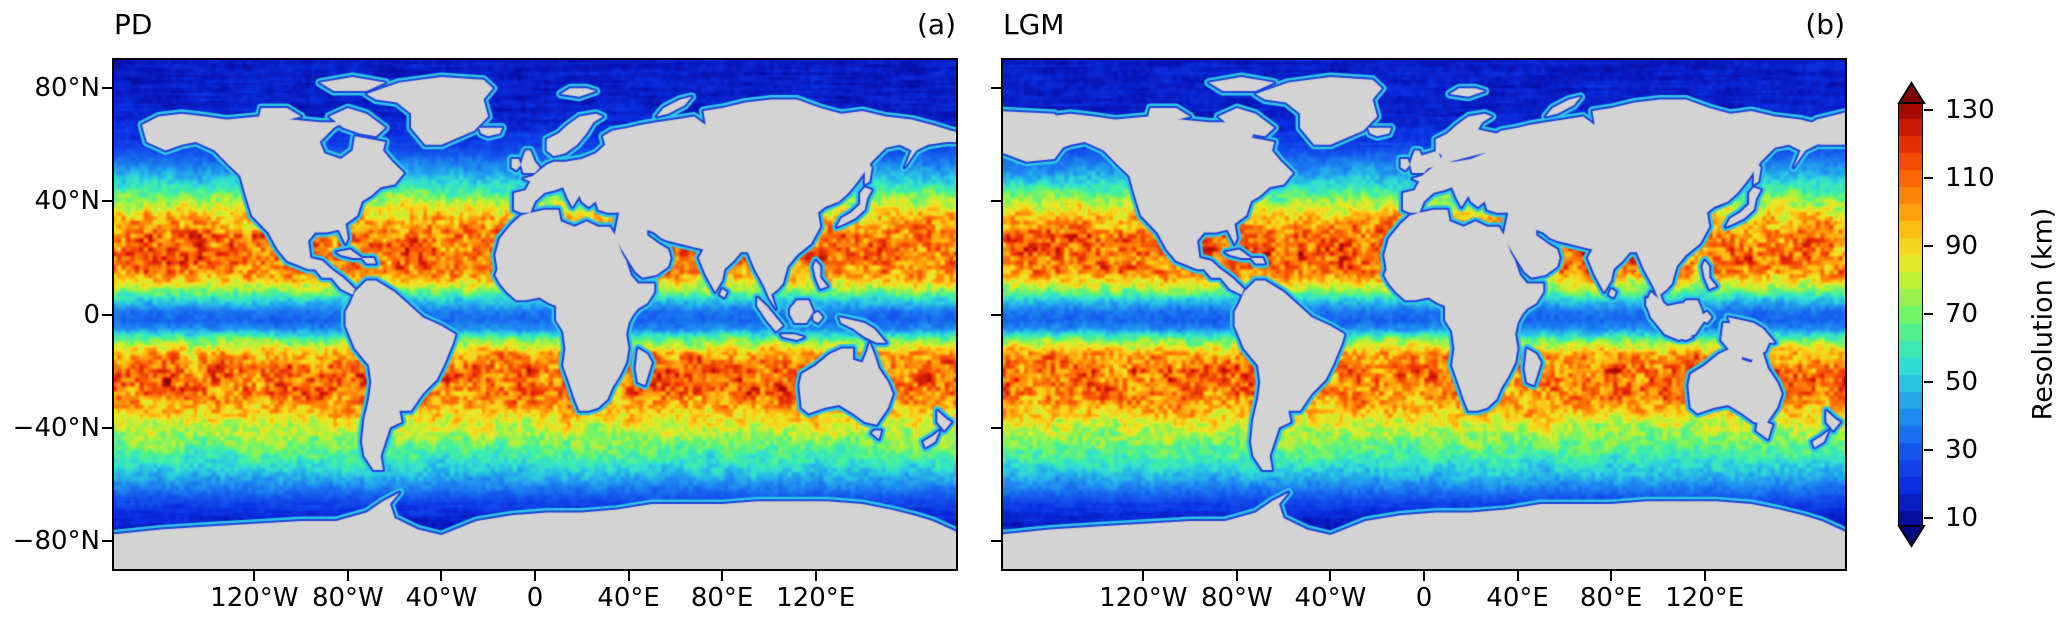 This screenshot has width=2067, height=628. I want to click on colorbar-extend-down-arrow, so click(1911, 536).